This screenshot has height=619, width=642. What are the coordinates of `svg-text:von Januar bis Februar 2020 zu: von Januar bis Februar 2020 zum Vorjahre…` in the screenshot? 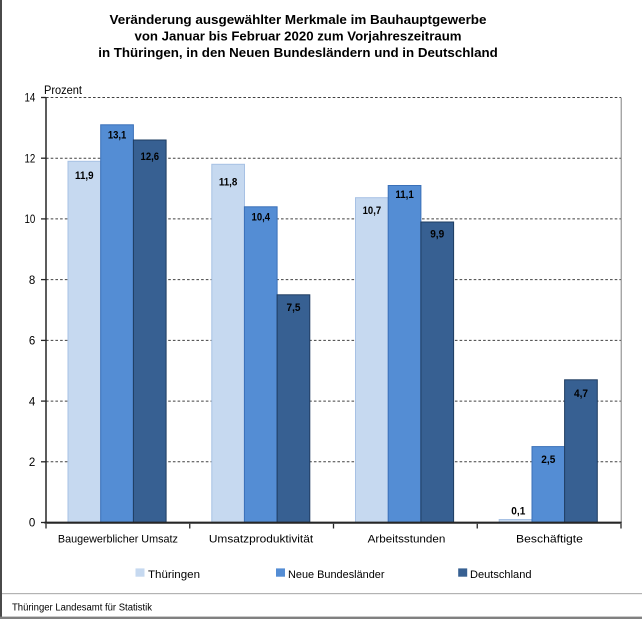 It's located at (298, 37).